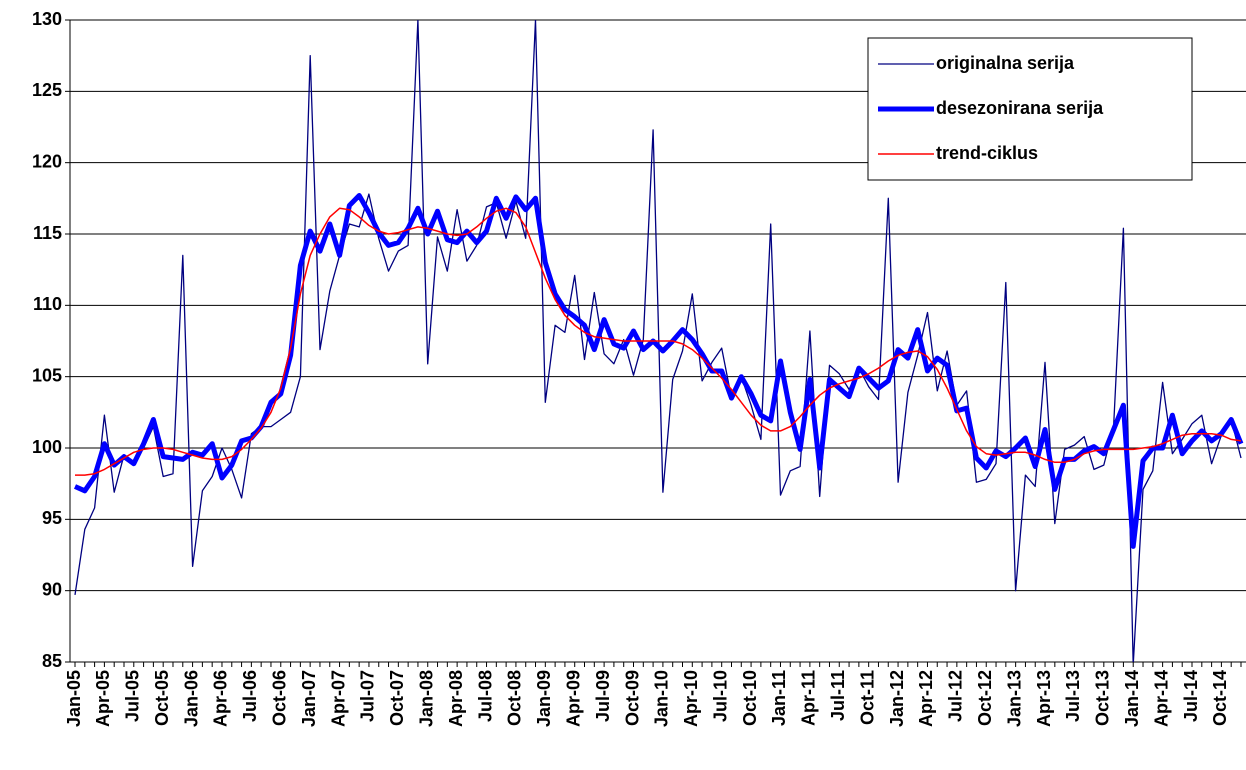 Image resolution: width=1246 pixels, height=770 pixels. Describe the element at coordinates (1014, 698) in the screenshot. I see `x-tick-label: Jan-13` at that location.